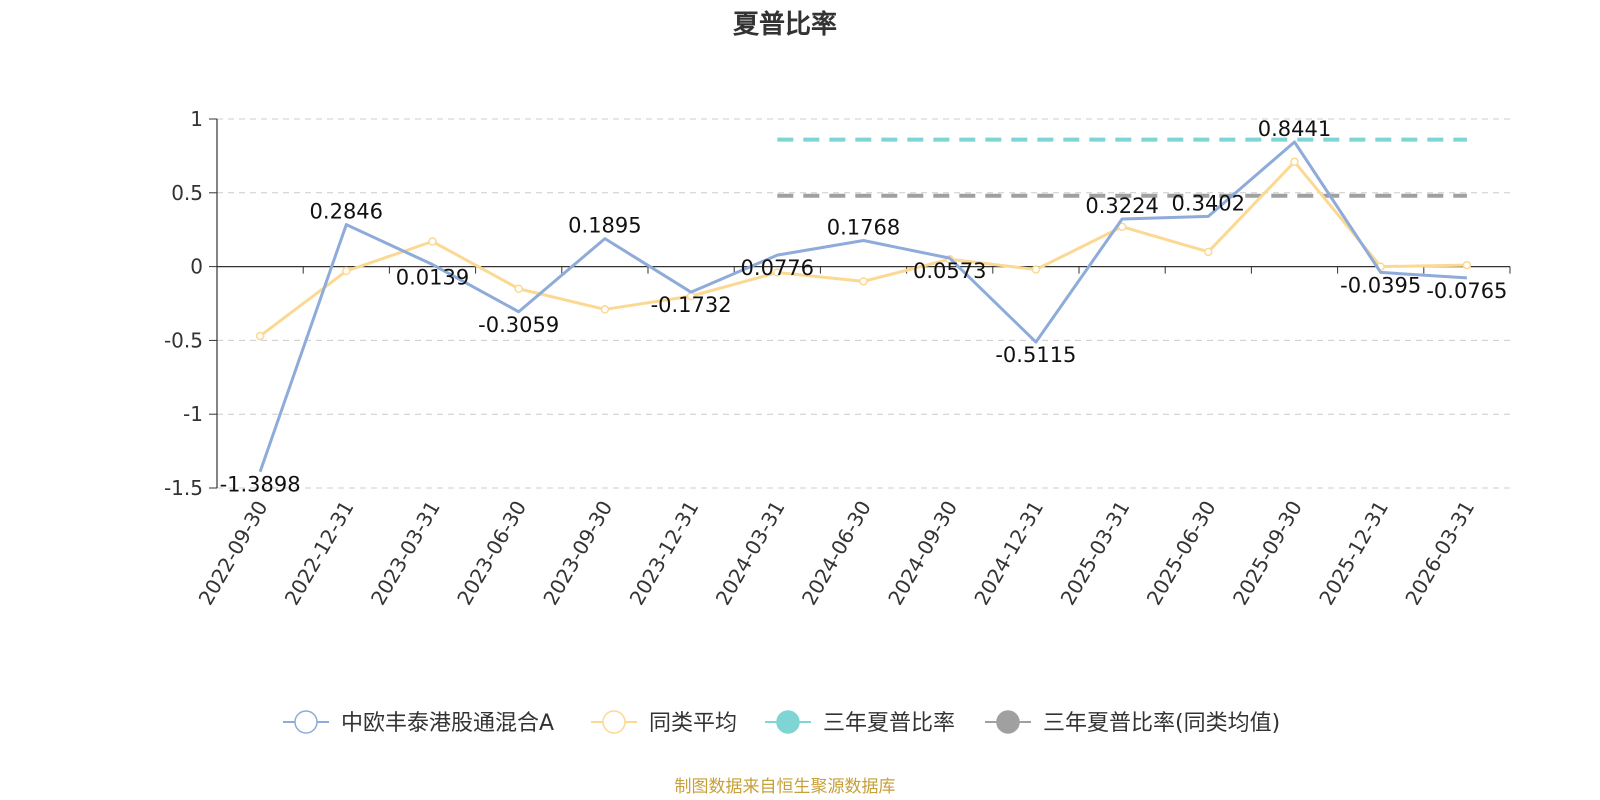  I want to click on y-tick-label: -0.5, so click(183, 340).